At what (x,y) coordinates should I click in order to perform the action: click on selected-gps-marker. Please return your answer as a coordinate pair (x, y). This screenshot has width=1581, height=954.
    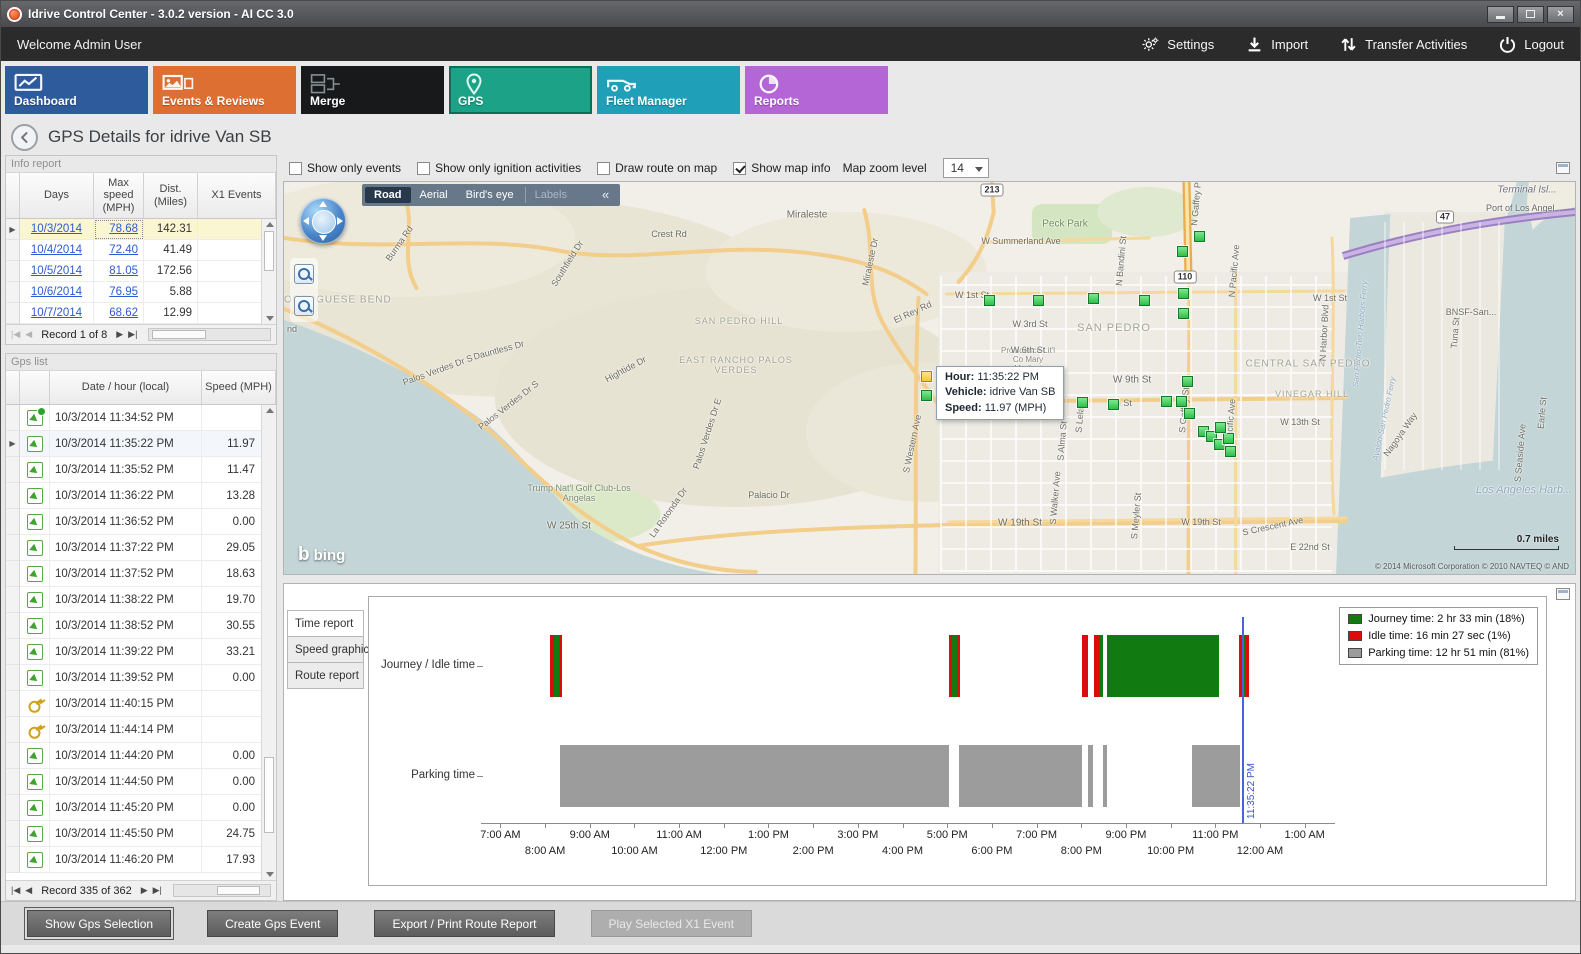
    Looking at the image, I should click on (926, 376).